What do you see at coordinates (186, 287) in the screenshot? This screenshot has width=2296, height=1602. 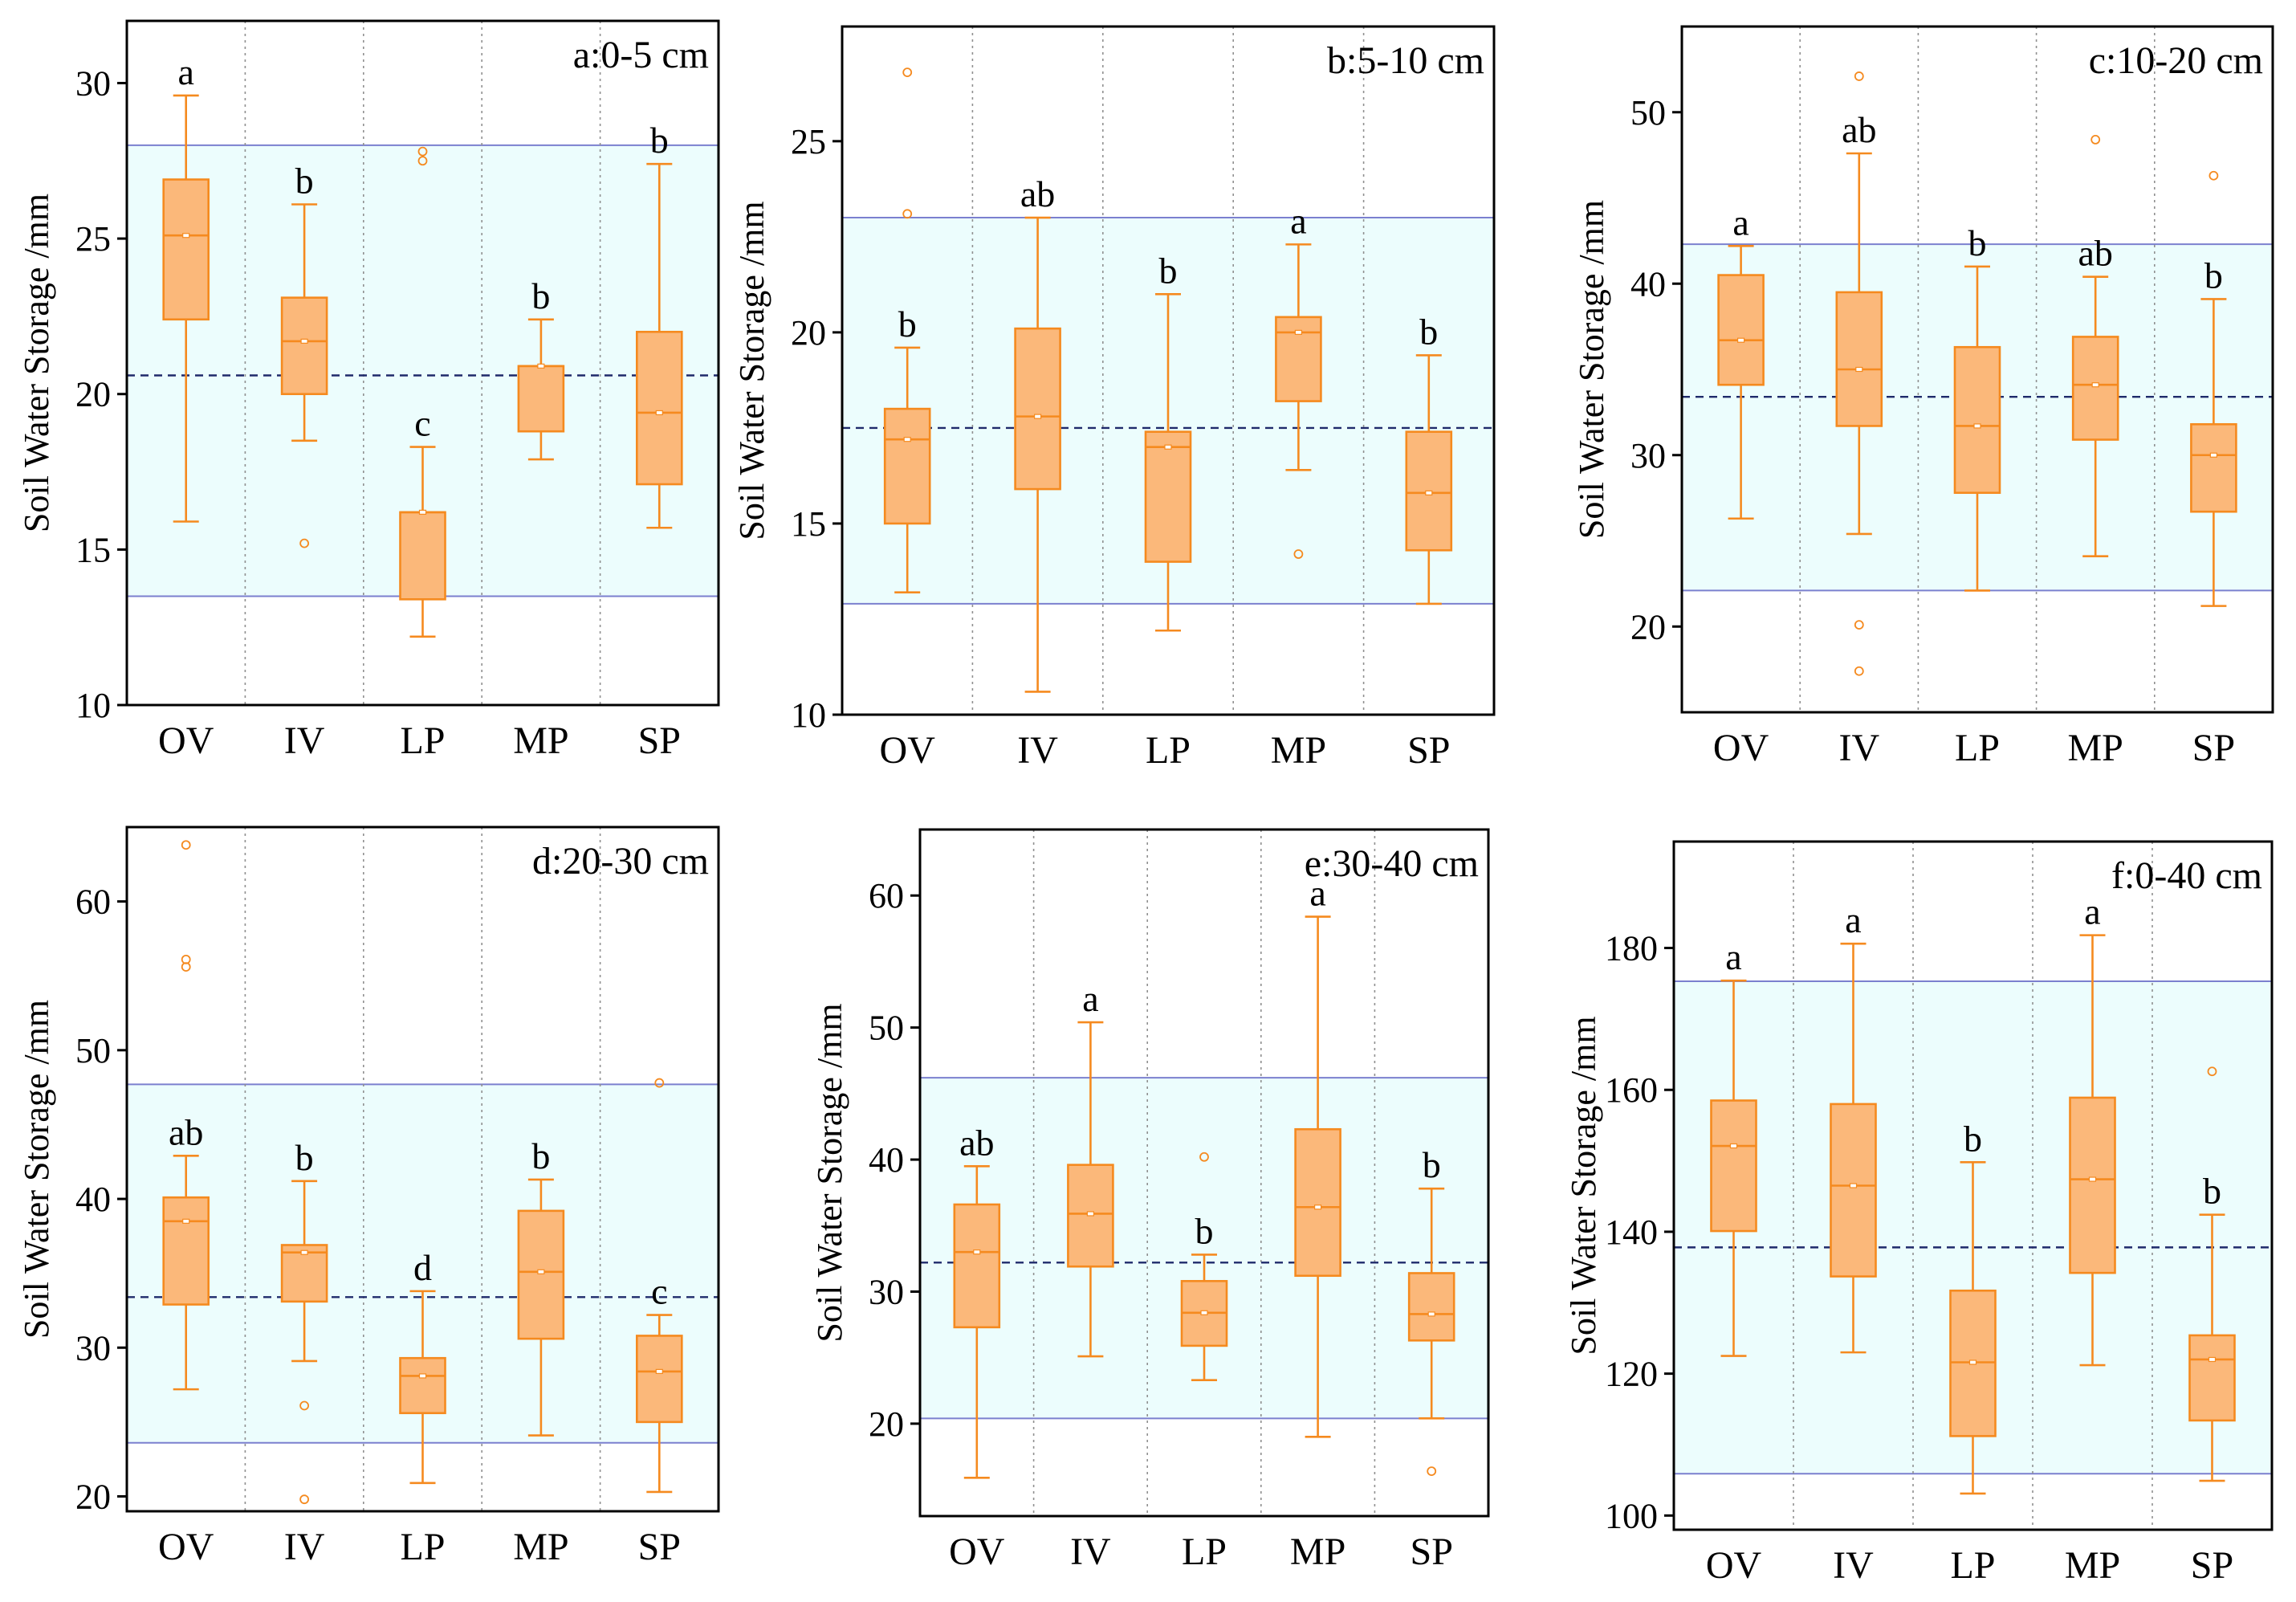 I see `box-ov: a` at bounding box center [186, 287].